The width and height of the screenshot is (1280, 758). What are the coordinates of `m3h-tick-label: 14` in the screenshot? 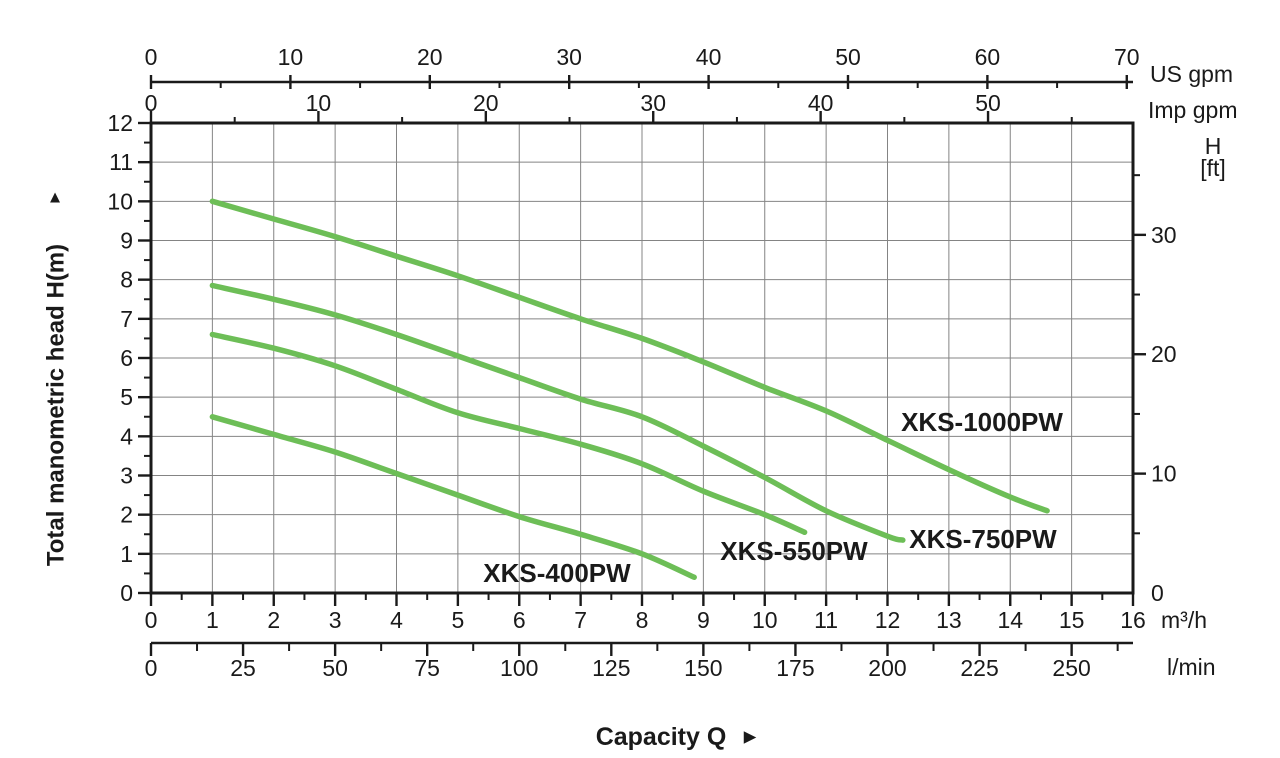 It's located at (1010, 620).